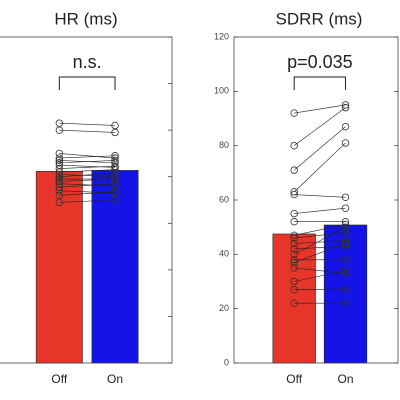 This screenshot has width=400, height=400. Describe the element at coordinates (85, 18) in the screenshot. I see `chart-title: HR (ms)` at that location.